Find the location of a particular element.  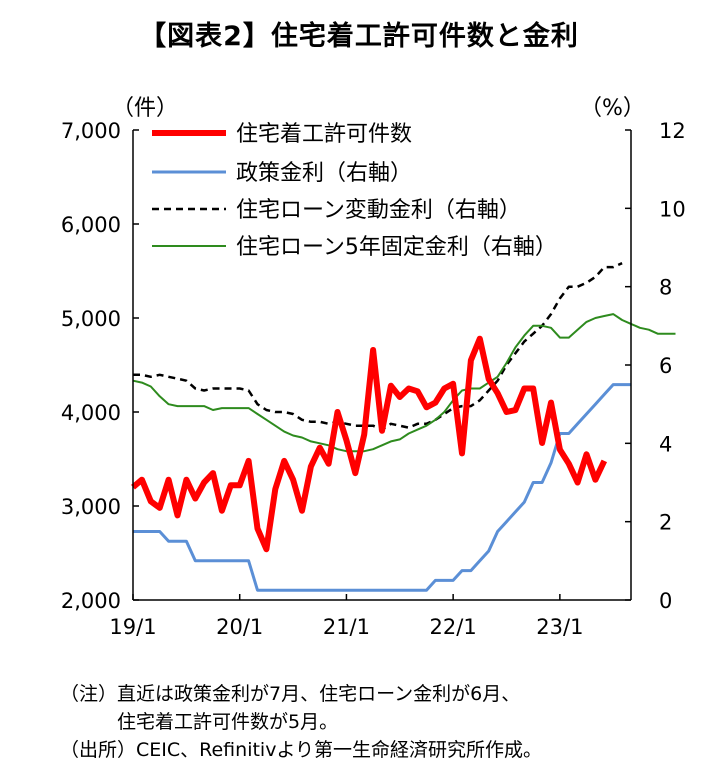

legend-label: 住宅ローン5年固定金利（右軸） is located at coordinates (396, 247).